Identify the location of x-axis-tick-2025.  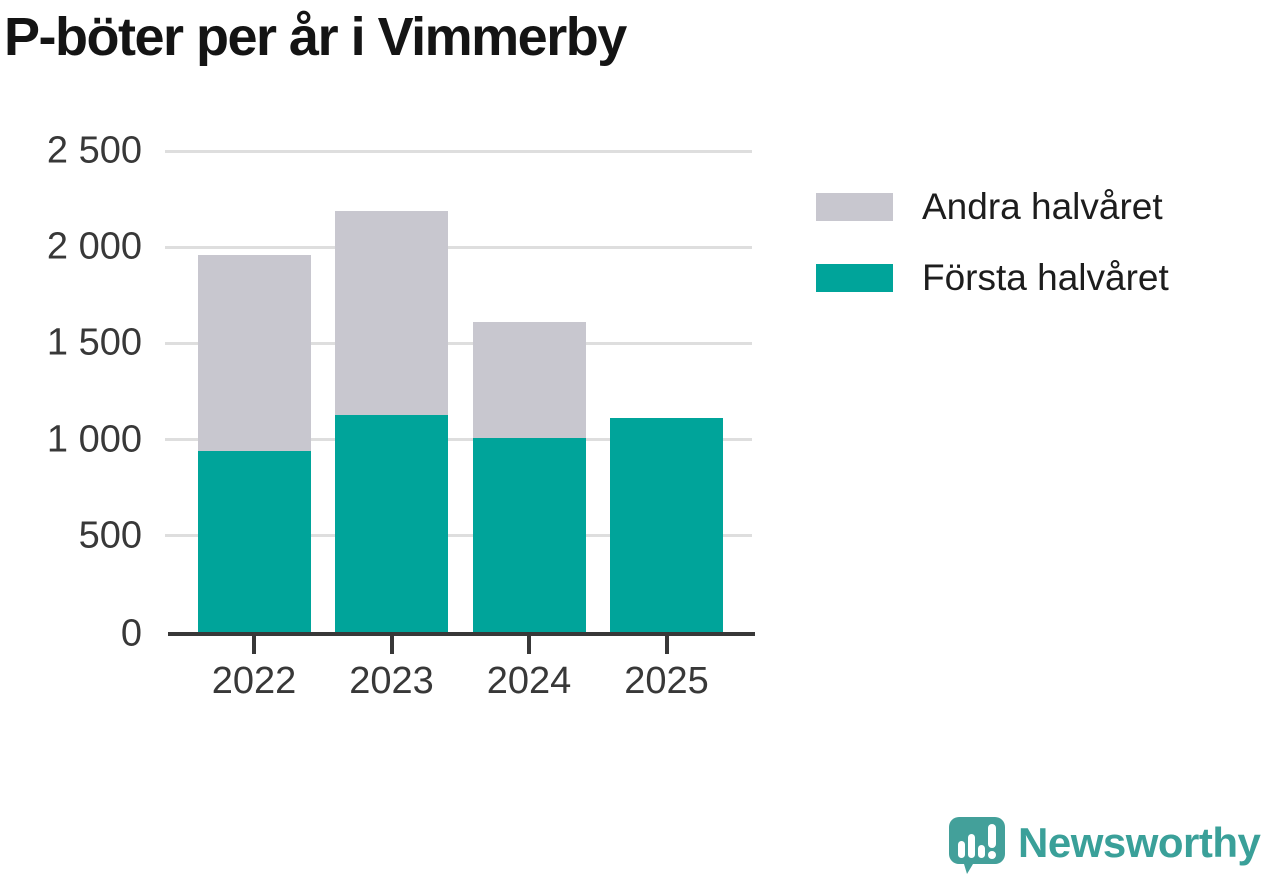
(666, 645).